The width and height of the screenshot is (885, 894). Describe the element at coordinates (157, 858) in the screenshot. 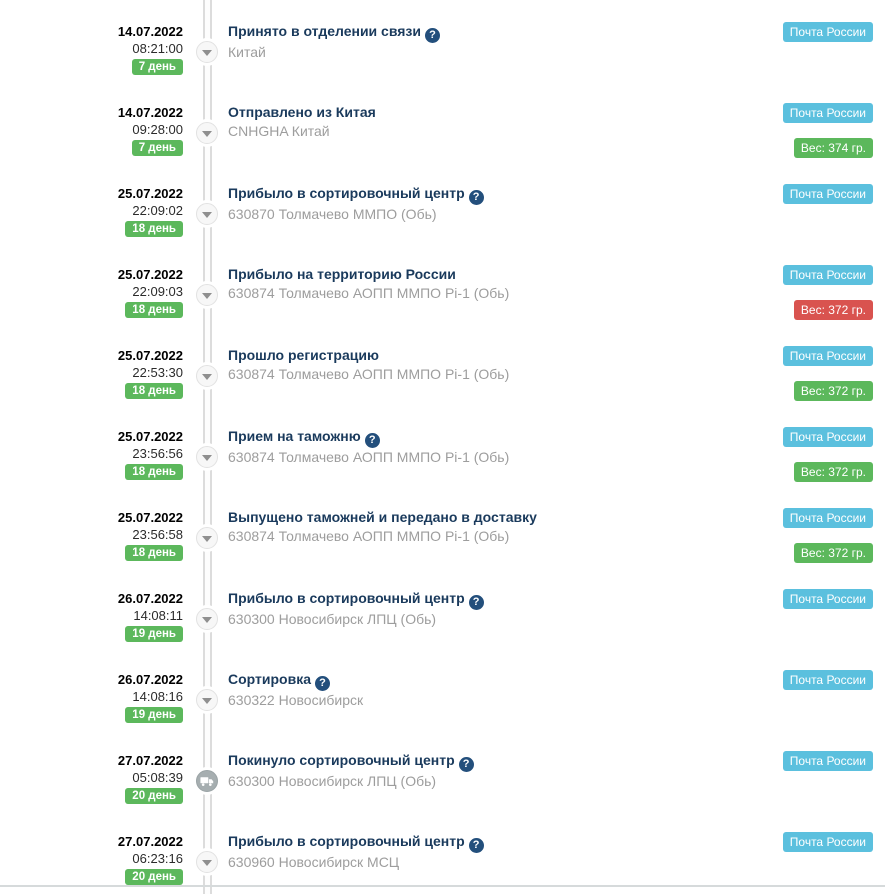

I see `event-time: 06:23:16` at that location.